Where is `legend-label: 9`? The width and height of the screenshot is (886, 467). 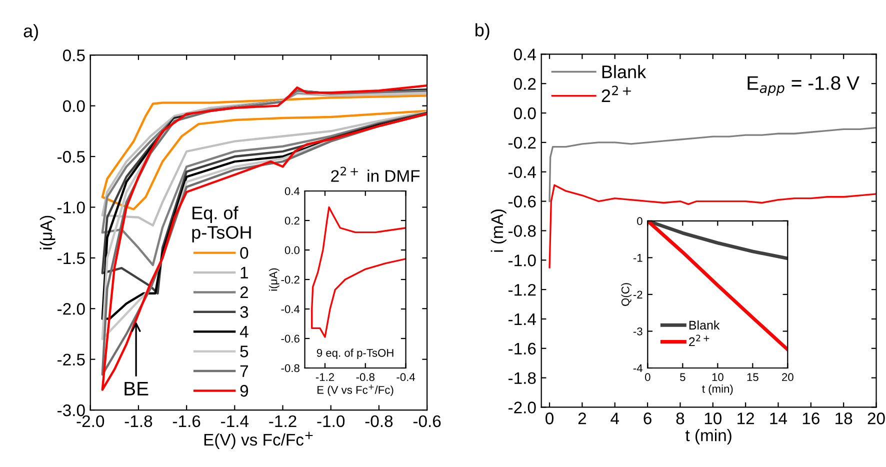 legend-label: 9 is located at coordinates (244, 390).